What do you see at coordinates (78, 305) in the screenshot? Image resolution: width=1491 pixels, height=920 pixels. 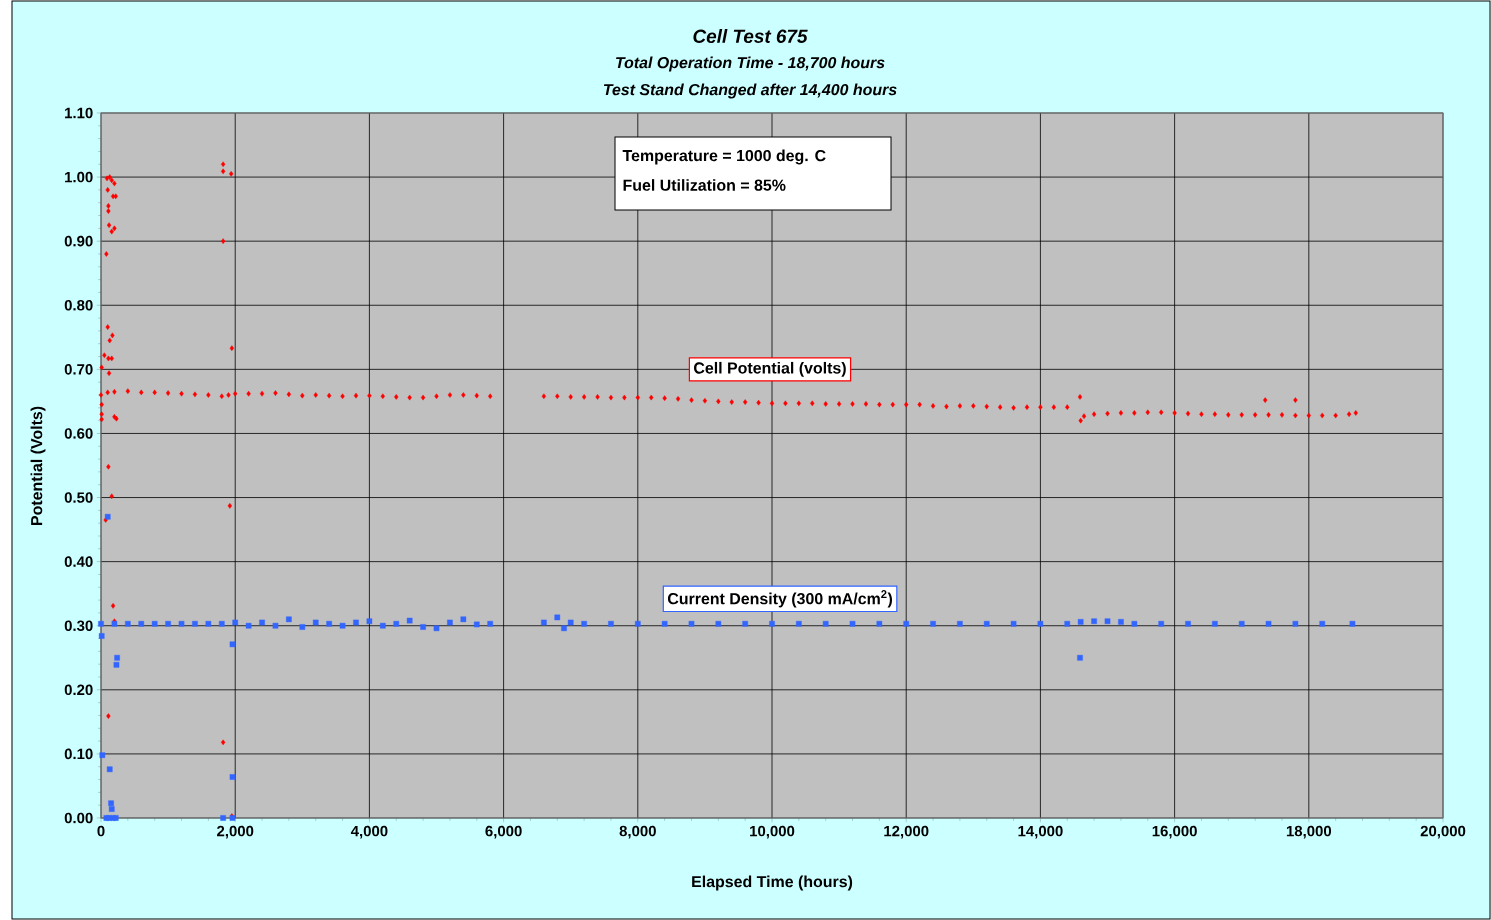 I see `y-tick-label: 0.80` at bounding box center [78, 305].